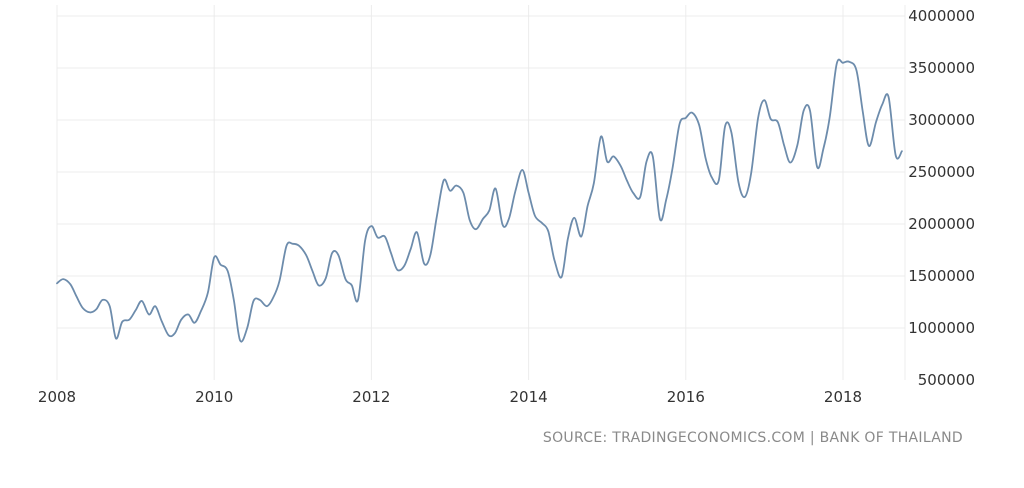 This screenshot has width=1024, height=488. What do you see at coordinates (941, 16) in the screenshot?
I see `y-tick-label: 4000000` at bounding box center [941, 16].